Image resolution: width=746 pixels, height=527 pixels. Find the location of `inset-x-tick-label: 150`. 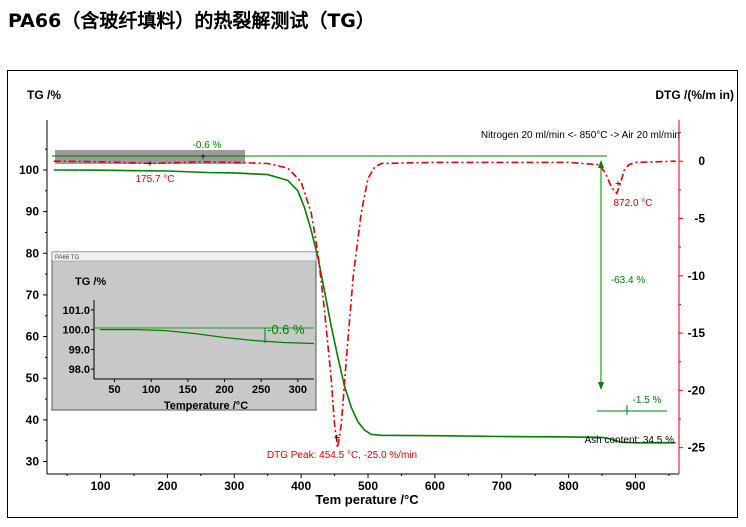

inset-x-tick-label: 150 is located at coordinates (188, 390).